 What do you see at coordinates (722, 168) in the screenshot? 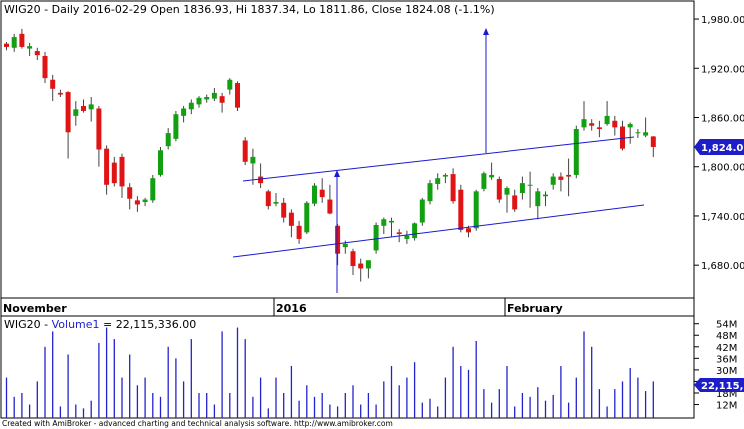
I see `price-y-tick-label: 1,800.00` at bounding box center [722, 168].